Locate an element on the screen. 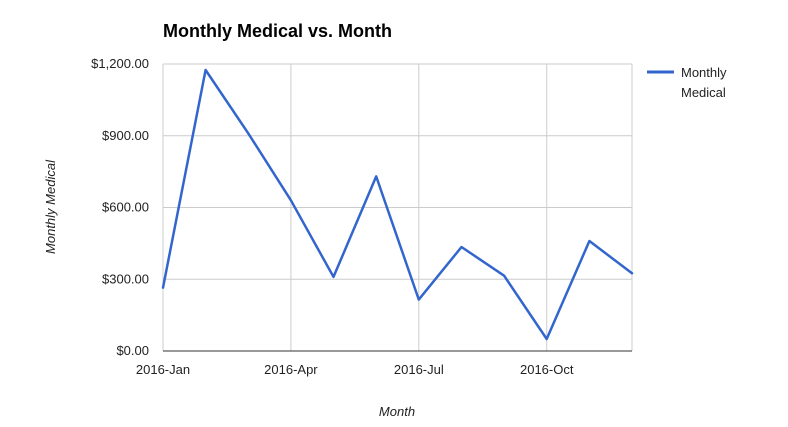 The width and height of the screenshot is (788, 427). legend-label-line-1: Monthly is located at coordinates (704, 72).